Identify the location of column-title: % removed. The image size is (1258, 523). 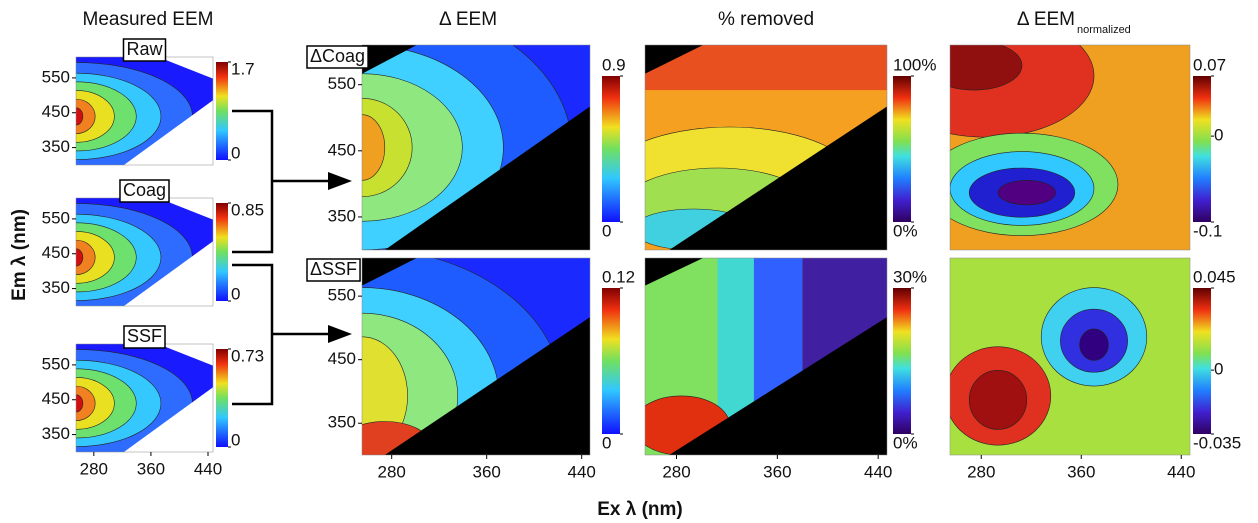
(766, 19).